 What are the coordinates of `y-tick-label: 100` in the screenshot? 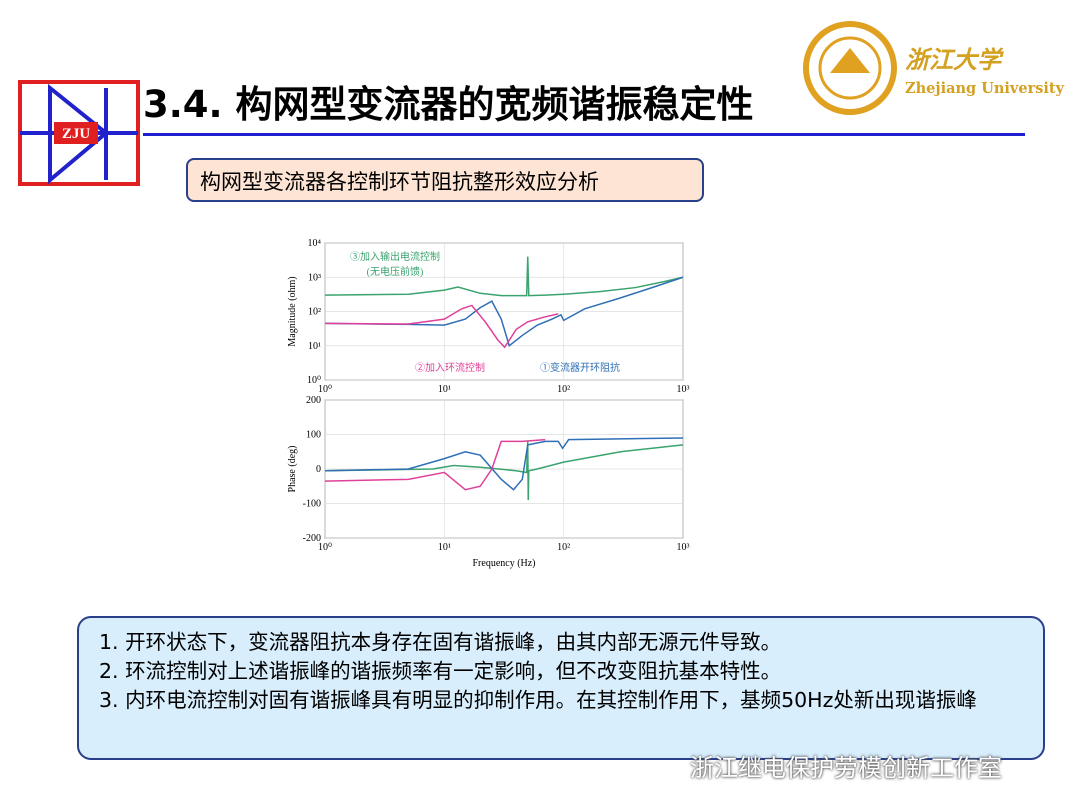 It's located at (313, 435).